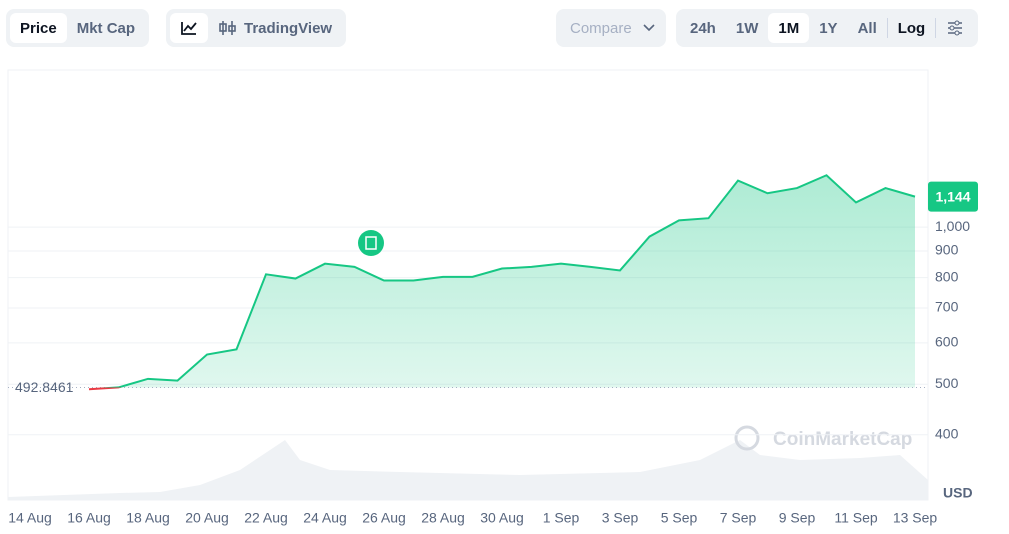  Describe the element at coordinates (620, 518) in the screenshot. I see `x-tick-label: 3 Sep` at that location.